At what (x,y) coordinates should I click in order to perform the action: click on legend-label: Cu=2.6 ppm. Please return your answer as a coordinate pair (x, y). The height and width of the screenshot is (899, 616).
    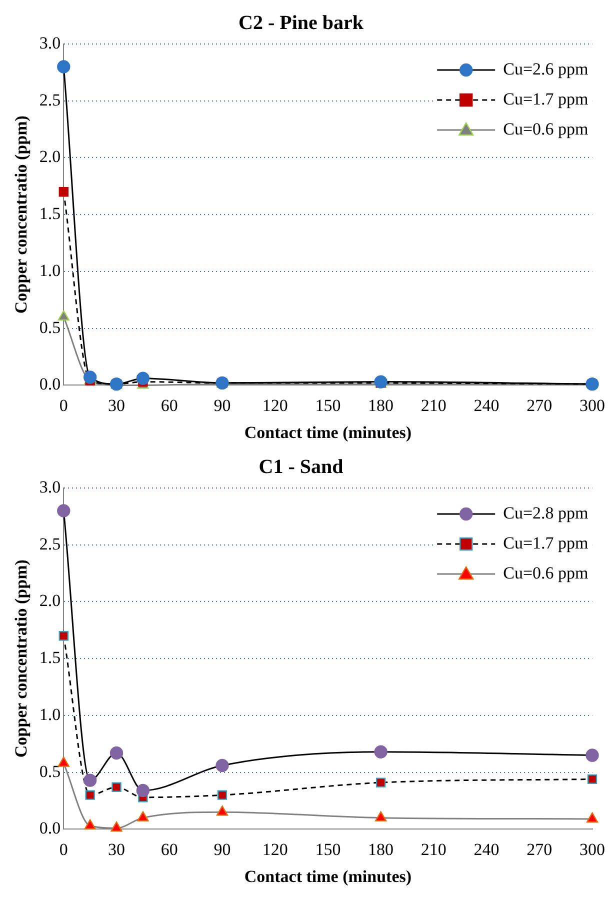
    Looking at the image, I should click on (545, 68).